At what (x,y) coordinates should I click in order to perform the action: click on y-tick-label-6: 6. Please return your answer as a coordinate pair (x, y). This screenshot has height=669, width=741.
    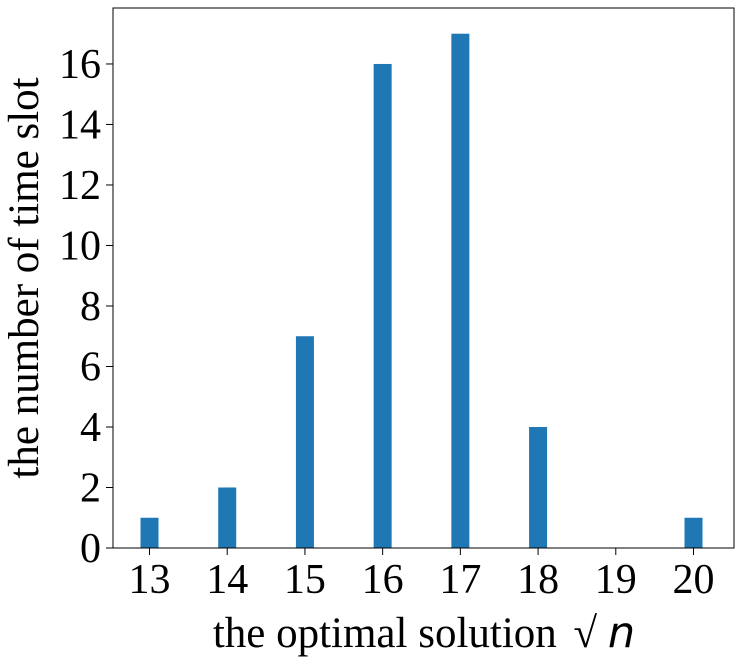
    Looking at the image, I should click on (90, 367).